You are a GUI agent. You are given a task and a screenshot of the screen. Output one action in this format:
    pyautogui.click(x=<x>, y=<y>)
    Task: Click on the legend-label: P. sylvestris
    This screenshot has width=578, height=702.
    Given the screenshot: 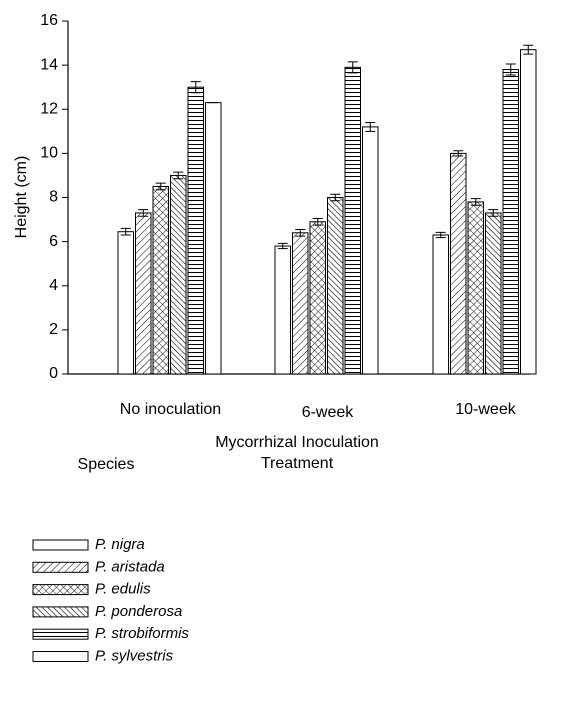 What is the action you would take?
    pyautogui.click(x=134, y=655)
    